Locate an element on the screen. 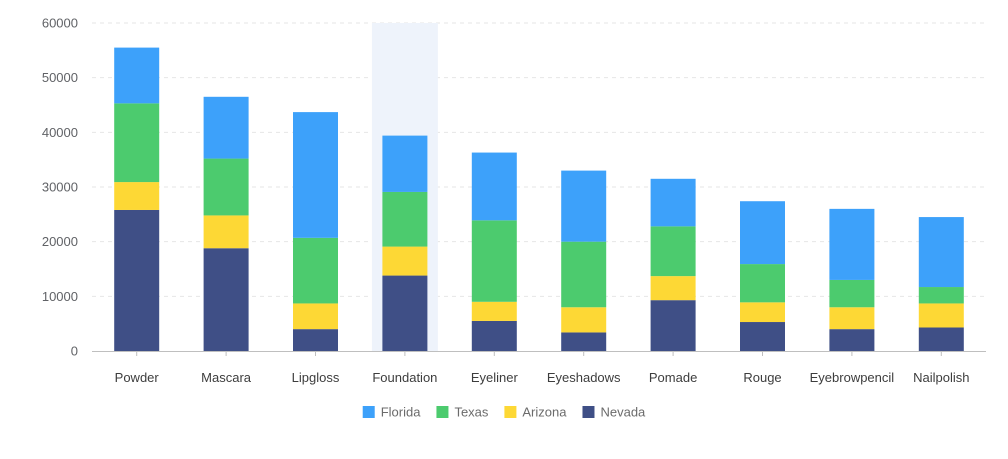 This screenshot has width=1008, height=459. legend-item-arizona: Arizona is located at coordinates (535, 412).